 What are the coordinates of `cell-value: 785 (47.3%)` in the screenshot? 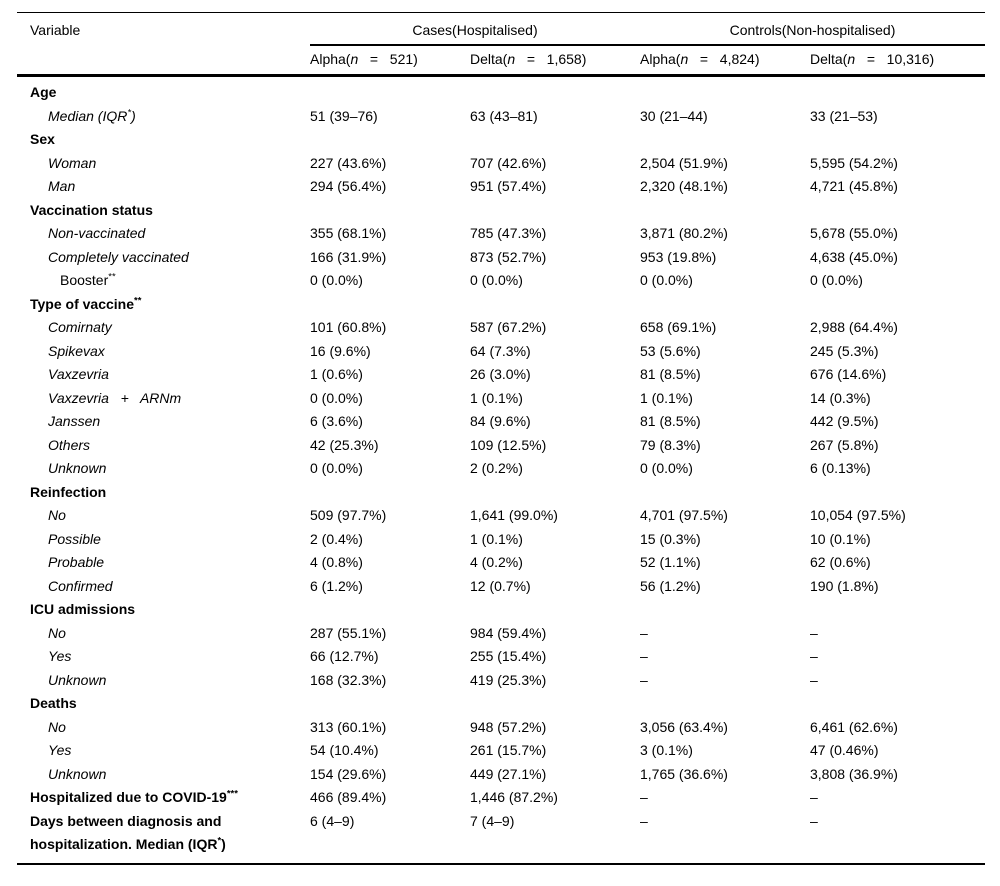 It's located at (508, 233).